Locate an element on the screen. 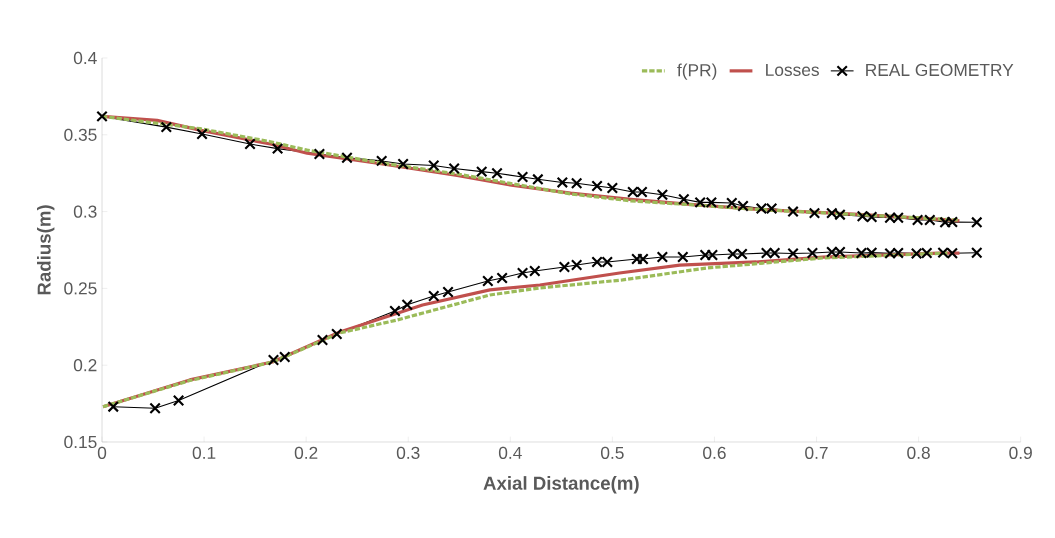 The image size is (1055, 538). x-tick-label: 0.9 is located at coordinates (1020, 452).